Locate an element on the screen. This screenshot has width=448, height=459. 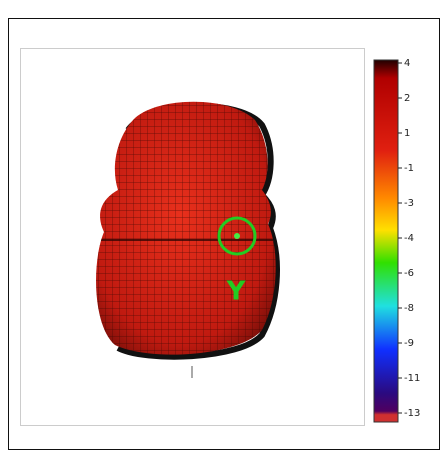
colorbar-tick-label: -11 is located at coordinates (412, 378).